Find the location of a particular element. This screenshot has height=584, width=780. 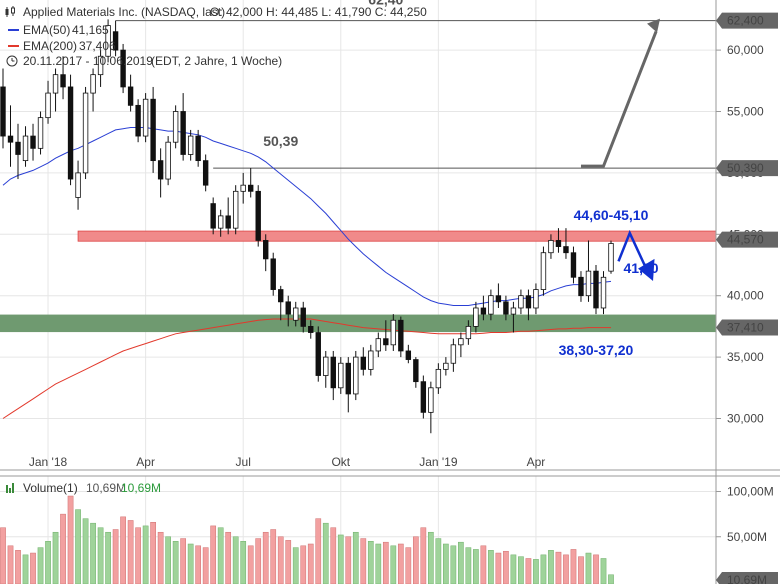

annotation-label: 41,20 is located at coordinates (641, 268).